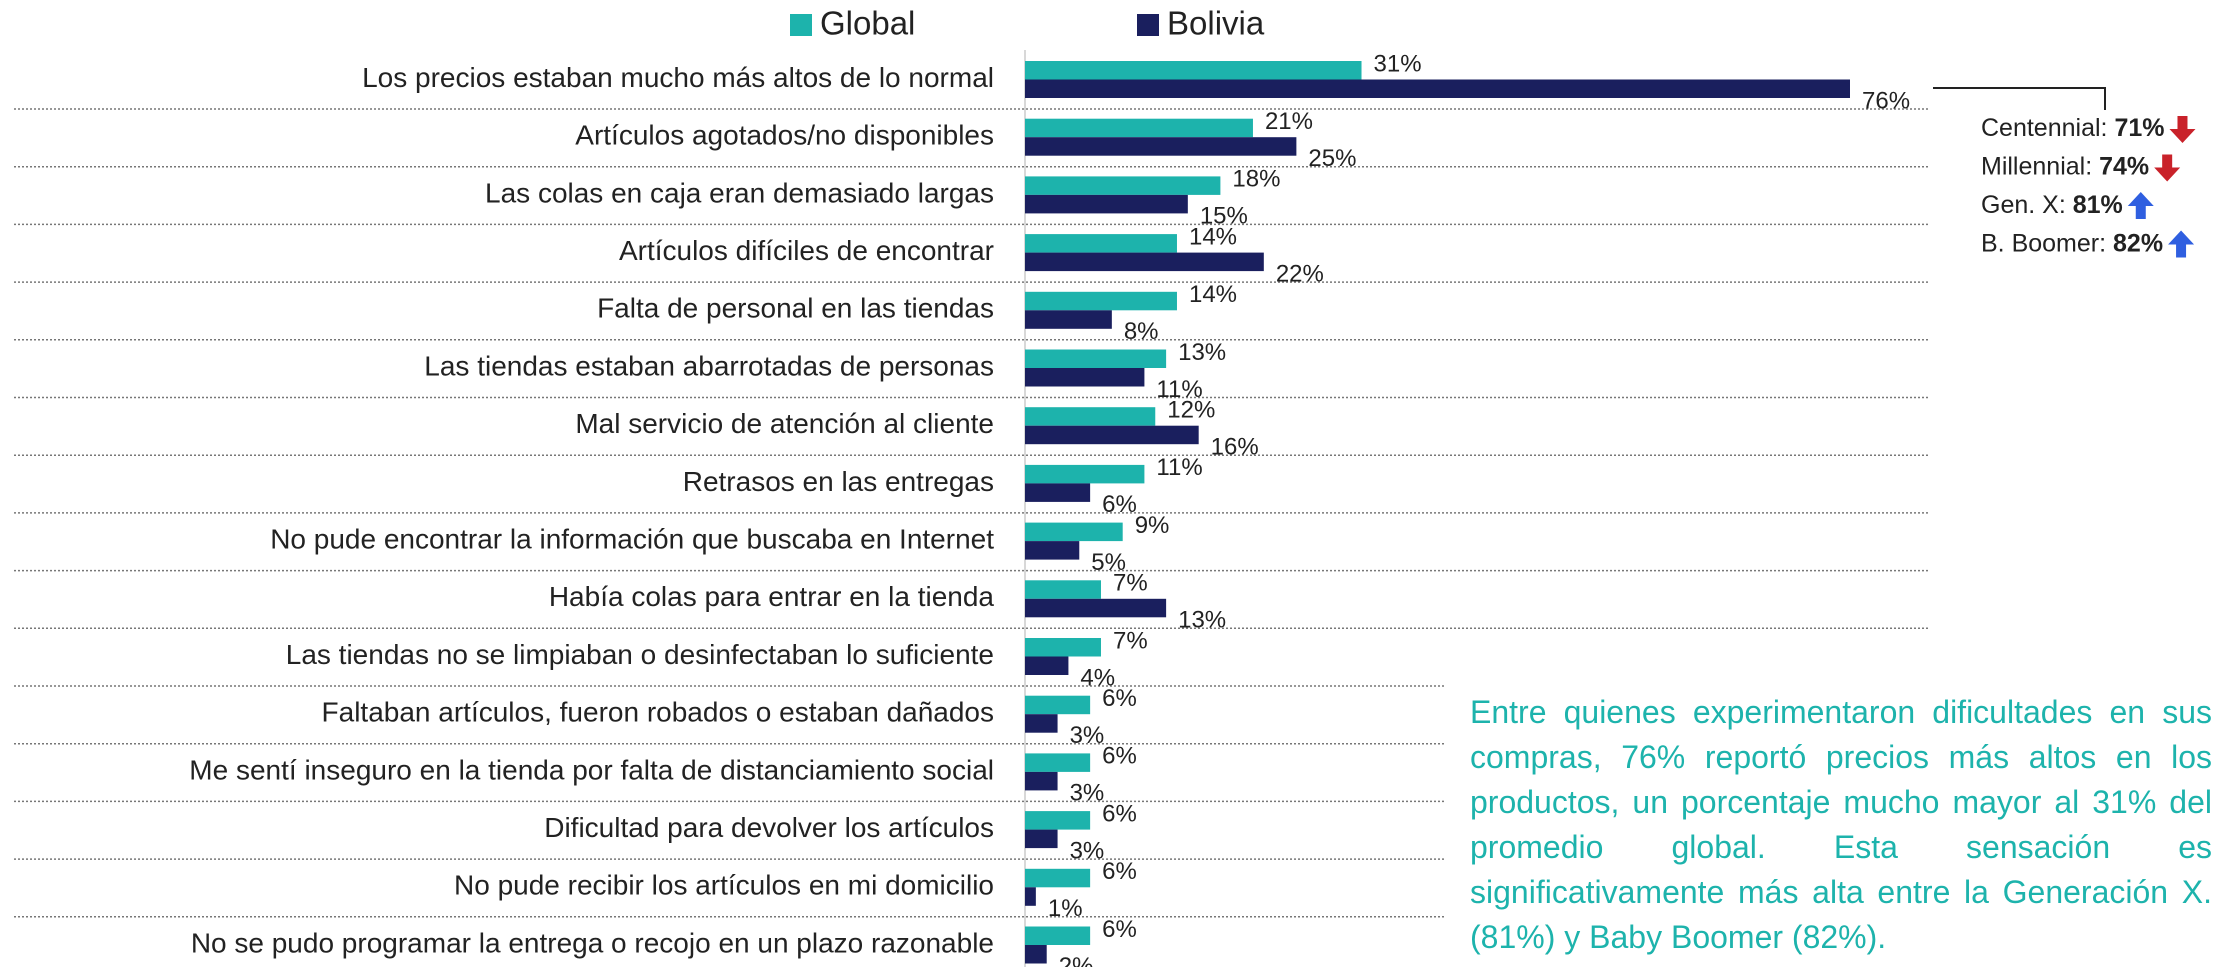  What do you see at coordinates (1076, 960) in the screenshot?
I see `value-label: 2%` at bounding box center [1076, 960].